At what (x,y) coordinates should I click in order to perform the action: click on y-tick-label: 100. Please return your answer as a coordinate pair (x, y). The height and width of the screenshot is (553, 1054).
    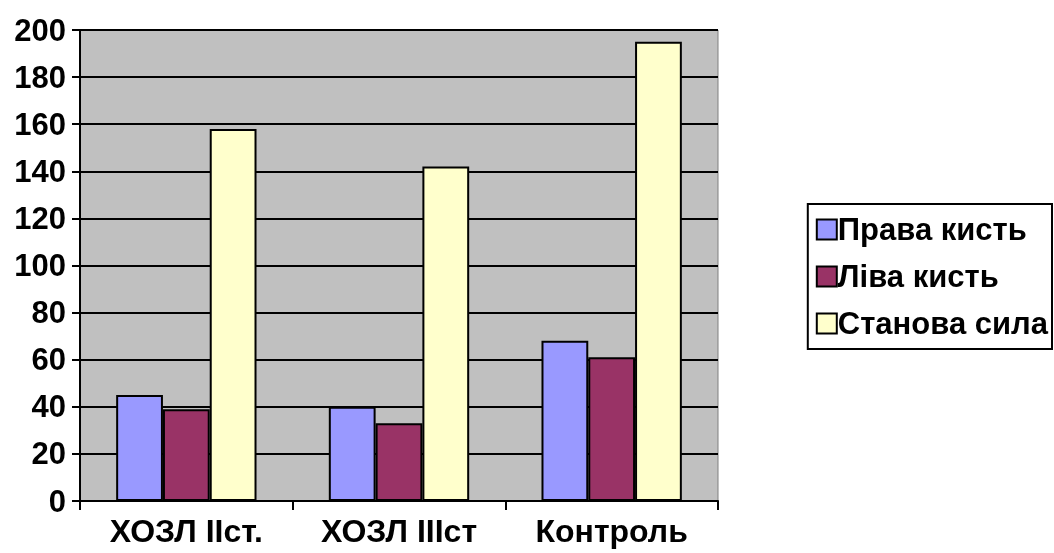
    Looking at the image, I should click on (40, 265).